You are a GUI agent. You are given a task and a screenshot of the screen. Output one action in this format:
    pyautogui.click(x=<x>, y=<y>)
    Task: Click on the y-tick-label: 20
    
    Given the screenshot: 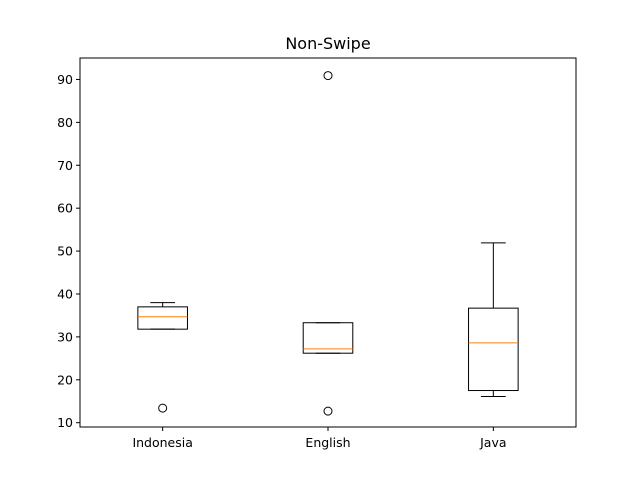 What is the action you would take?
    pyautogui.click(x=65, y=379)
    